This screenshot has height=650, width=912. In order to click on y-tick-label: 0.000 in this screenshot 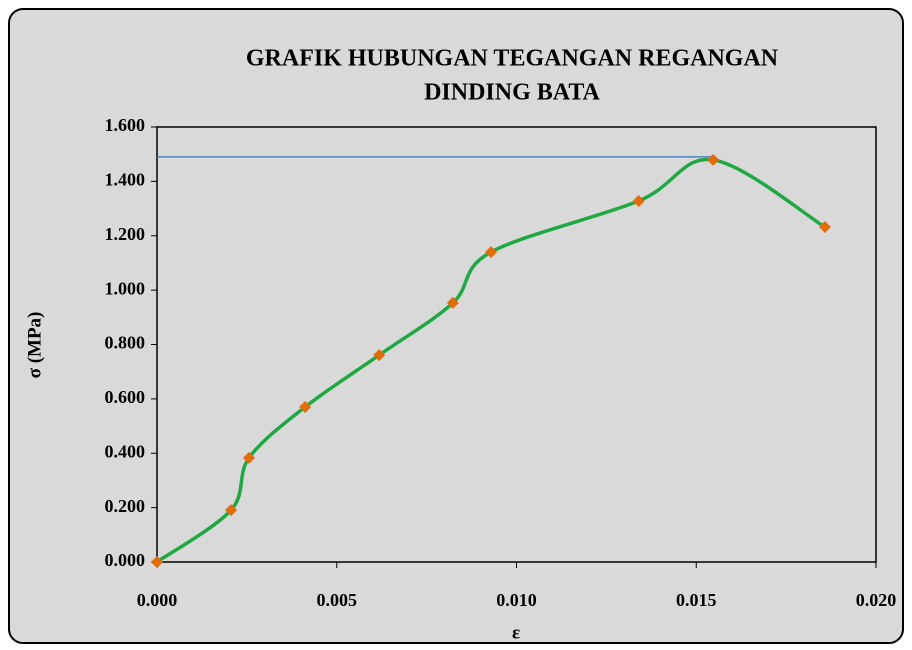, I will do `click(125, 560)`.